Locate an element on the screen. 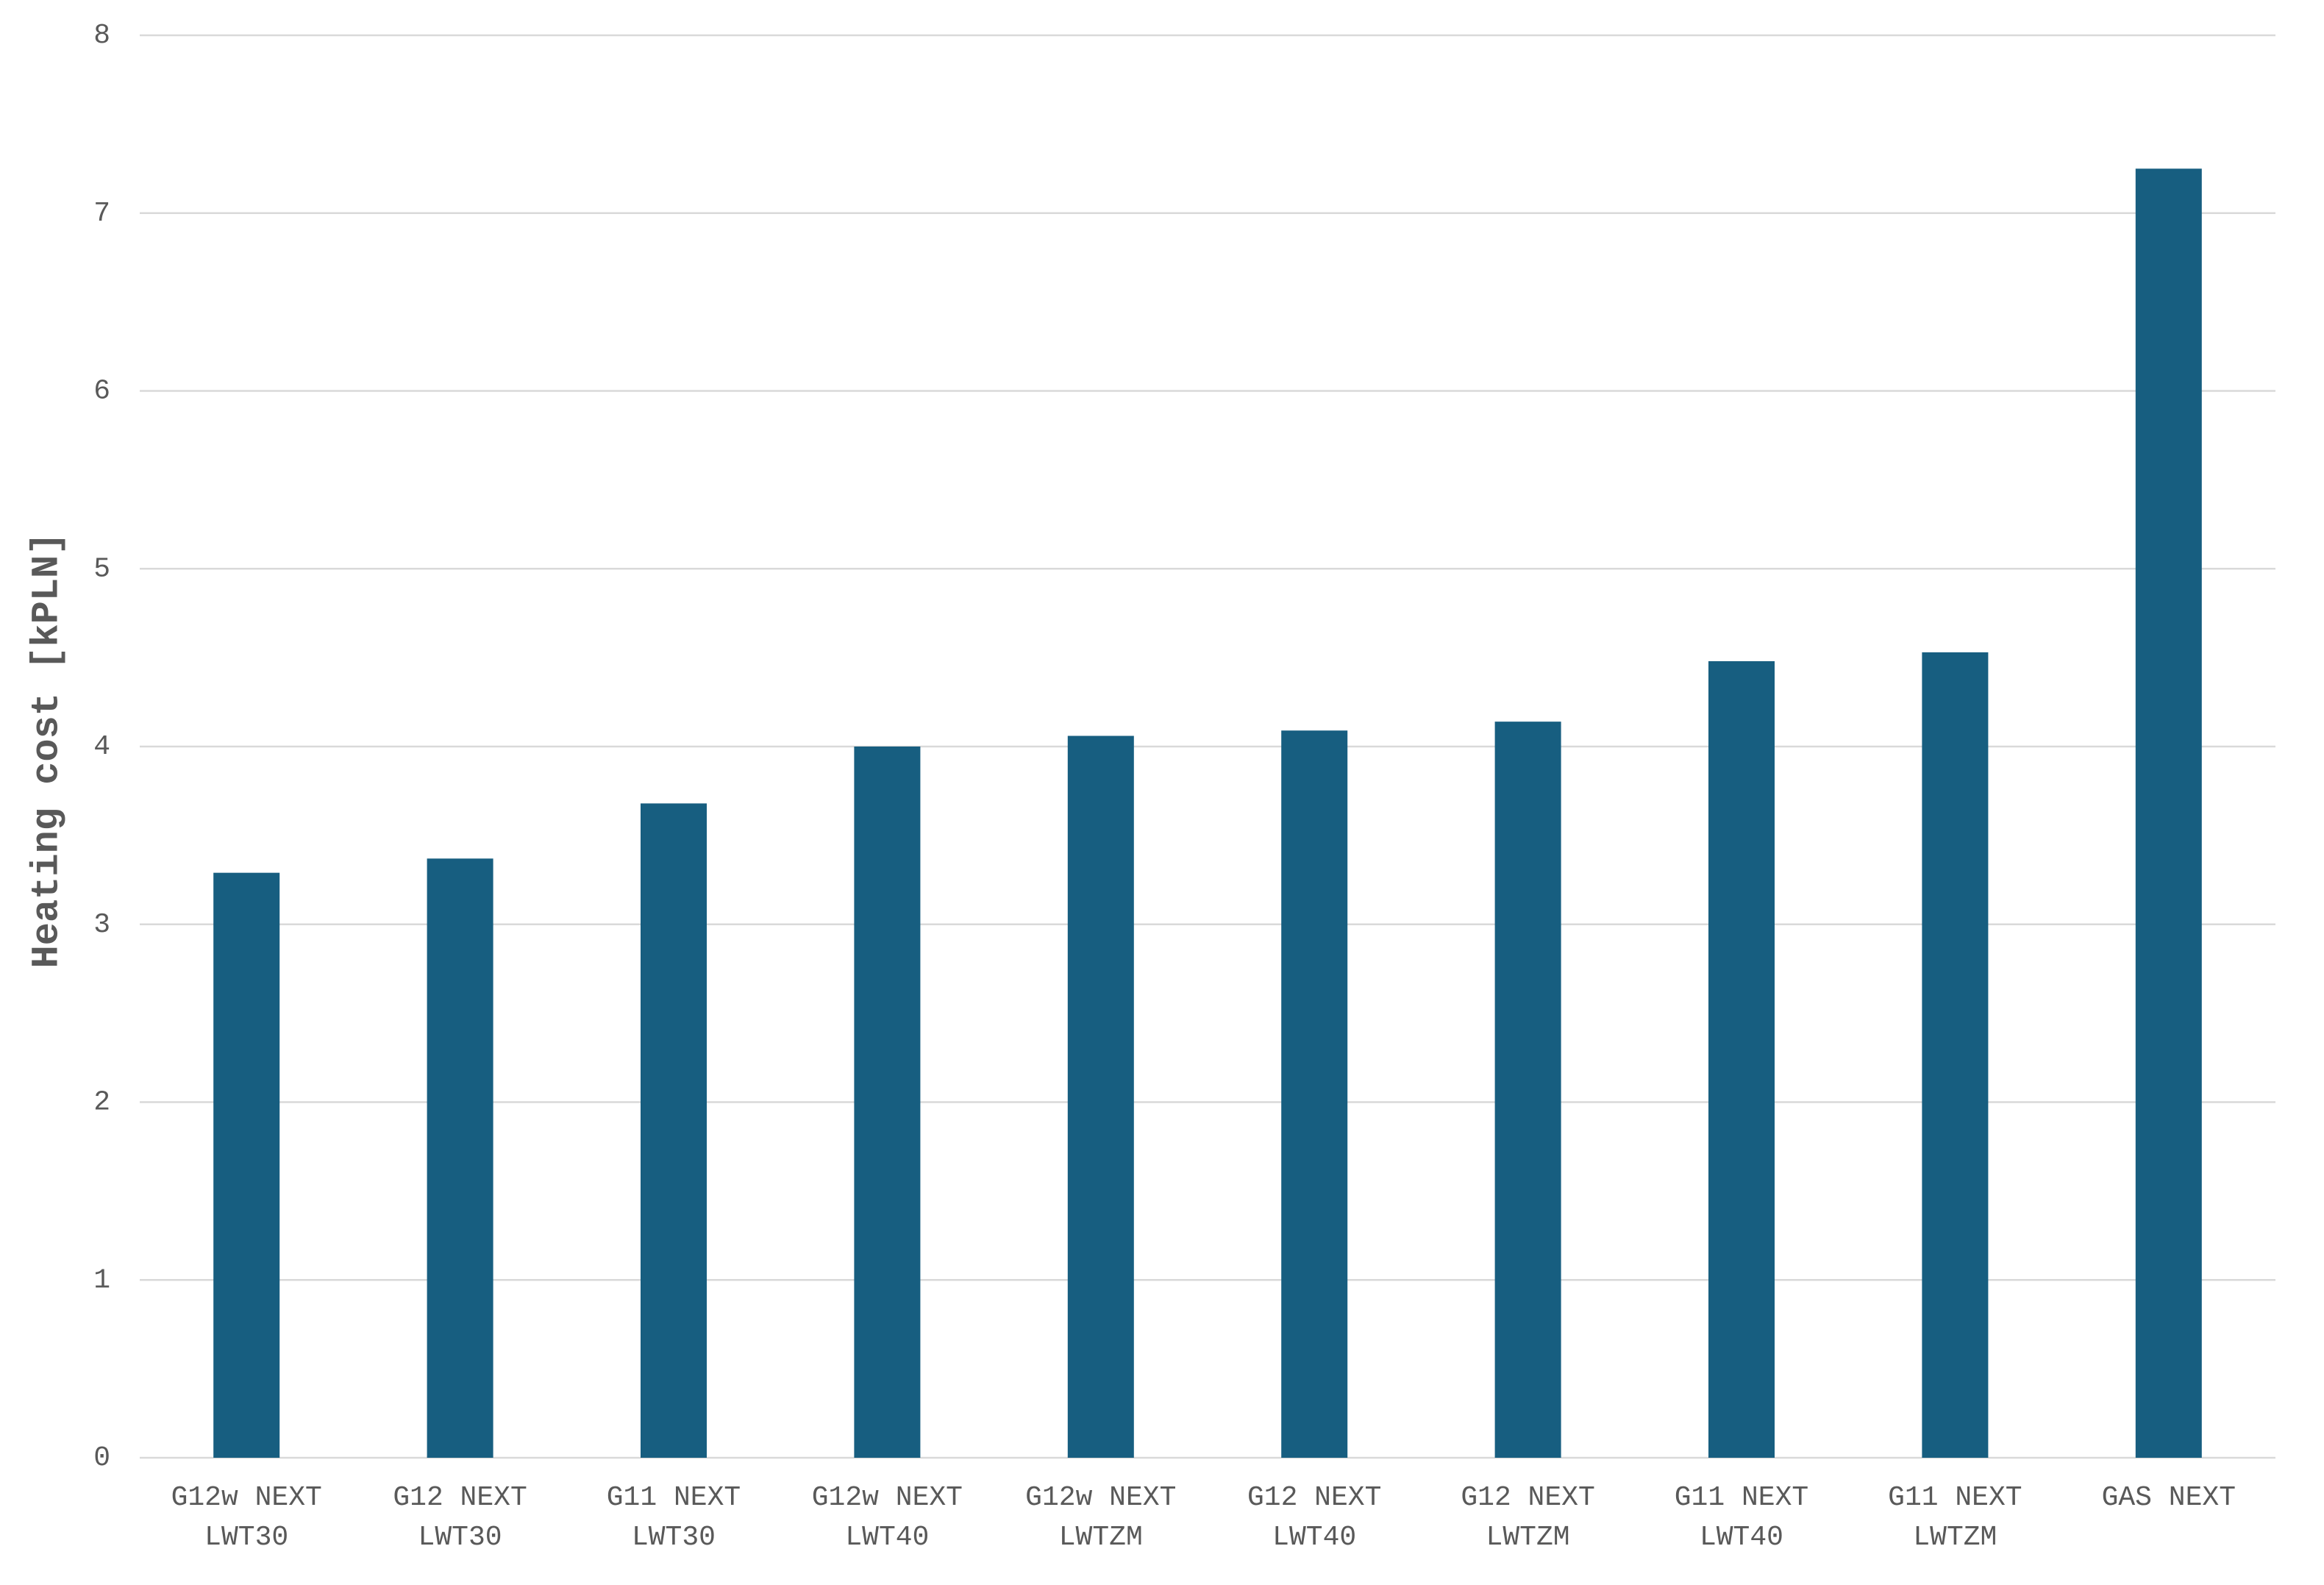 Image resolution: width=2324 pixels, height=1585 pixels. y-tick-label: 8 is located at coordinates (102, 35).